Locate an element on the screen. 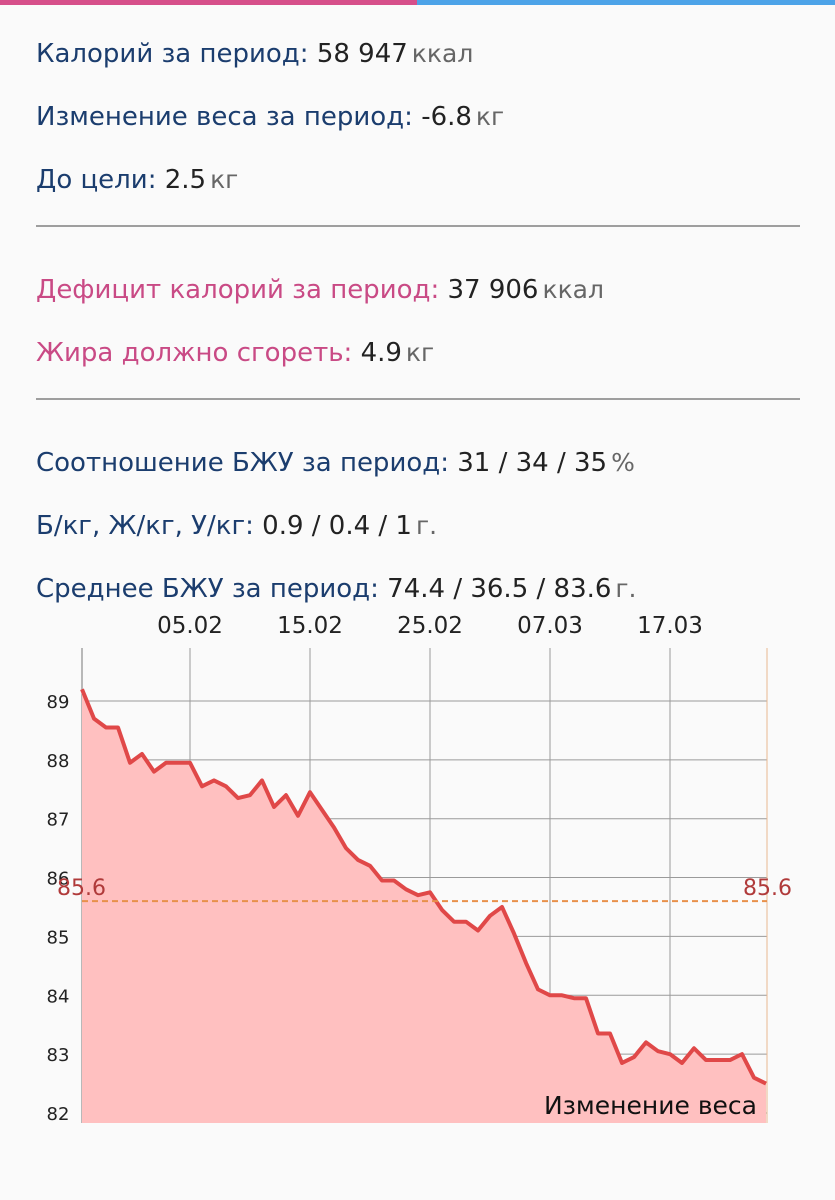 Image resolution: width=835 pixels, height=1200 pixels. stat-row: Калорий за период: 58 947 ккал is located at coordinates (418, 63).